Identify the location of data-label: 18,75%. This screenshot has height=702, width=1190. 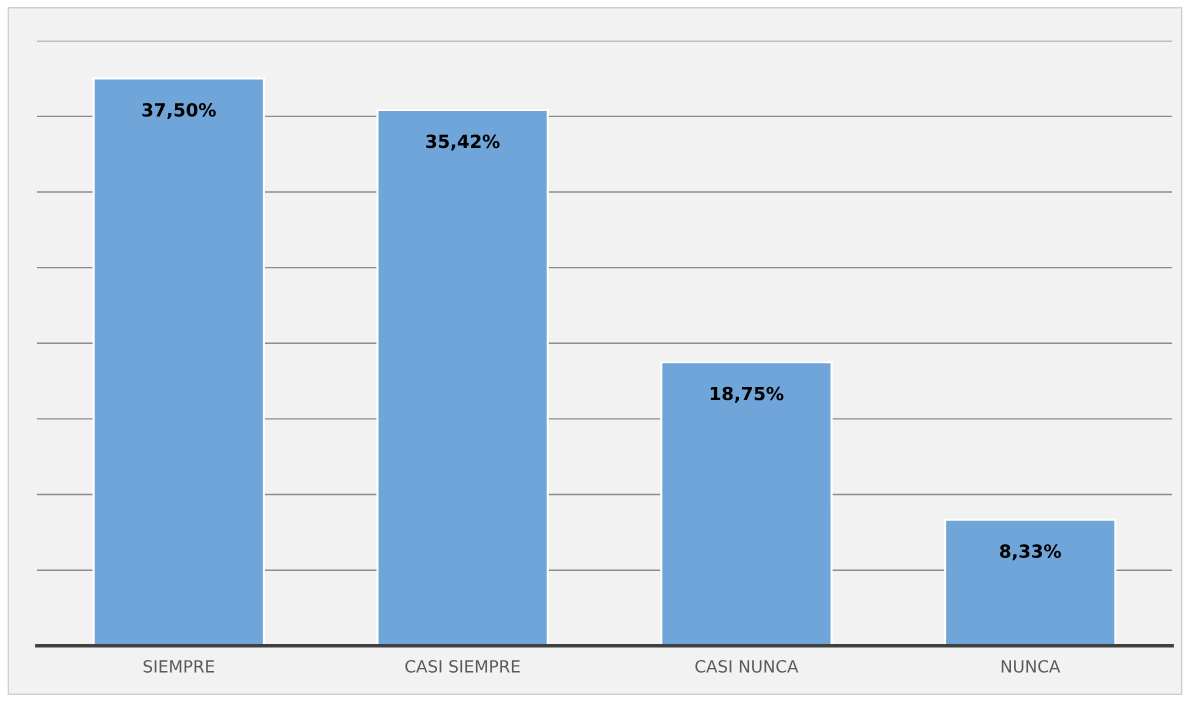
(747, 394).